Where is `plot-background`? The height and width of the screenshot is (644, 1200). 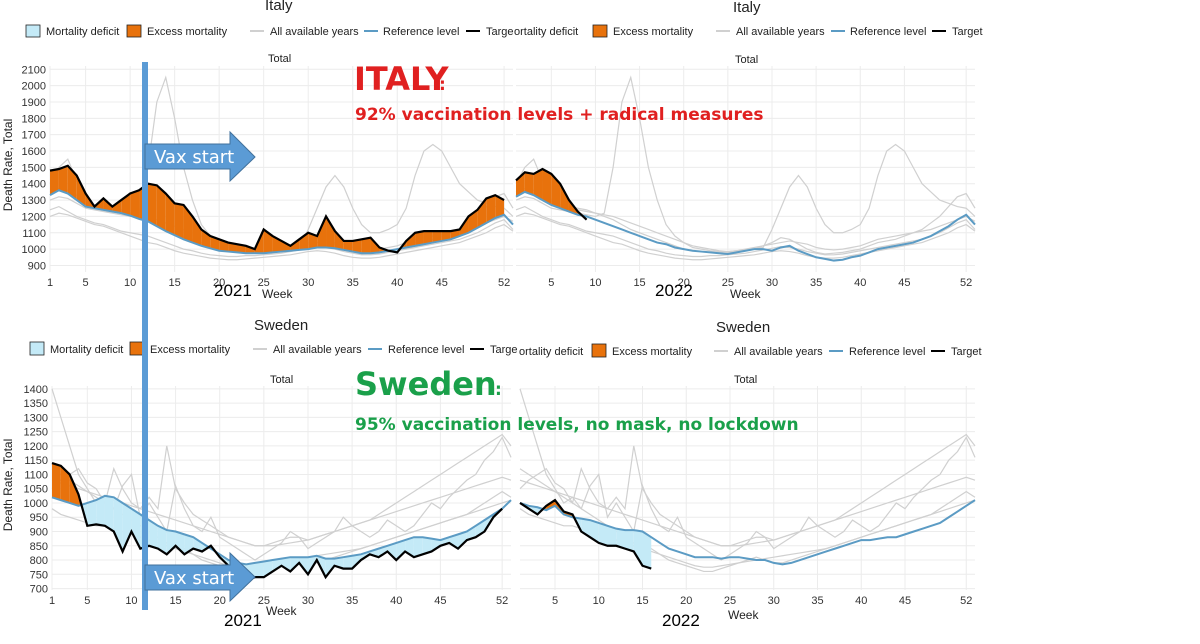 plot-background is located at coordinates (745, 169).